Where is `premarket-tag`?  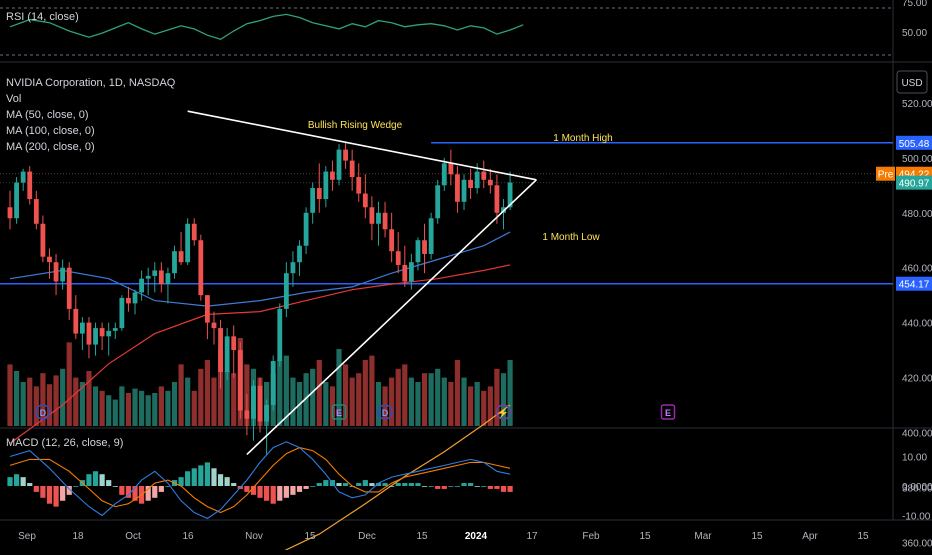
premarket-tag is located at coordinates (885, 173).